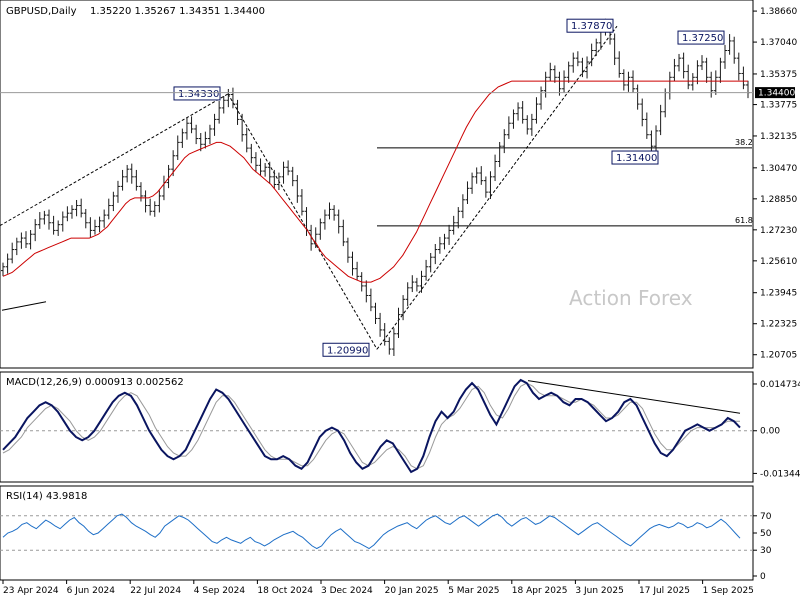  Describe the element at coordinates (220, 591) in the screenshot. I see `x-tick-label: 4 Sep 2024` at that location.